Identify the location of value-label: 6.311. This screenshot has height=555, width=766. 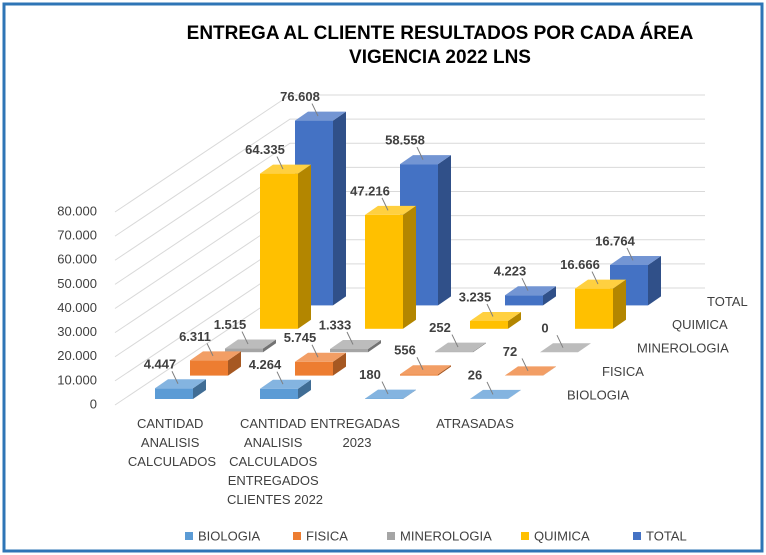
(195, 336).